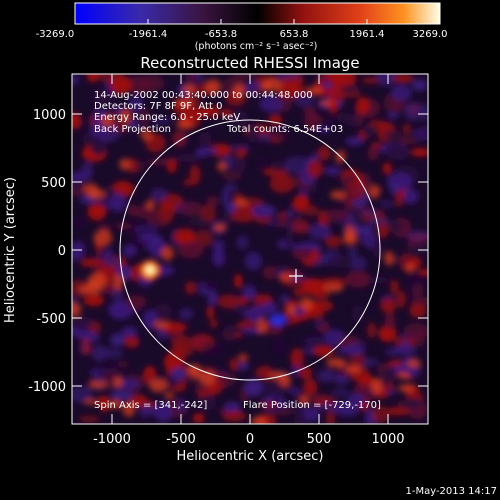  I want to click on y-tick-label: 1000, so click(49, 115).